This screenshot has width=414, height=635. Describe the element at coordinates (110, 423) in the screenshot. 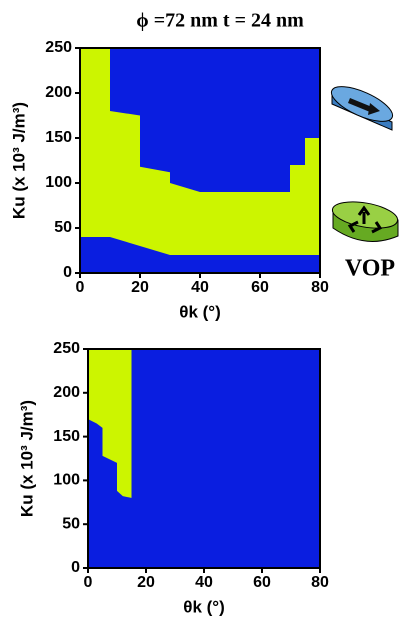

I see `phase-region` at that location.